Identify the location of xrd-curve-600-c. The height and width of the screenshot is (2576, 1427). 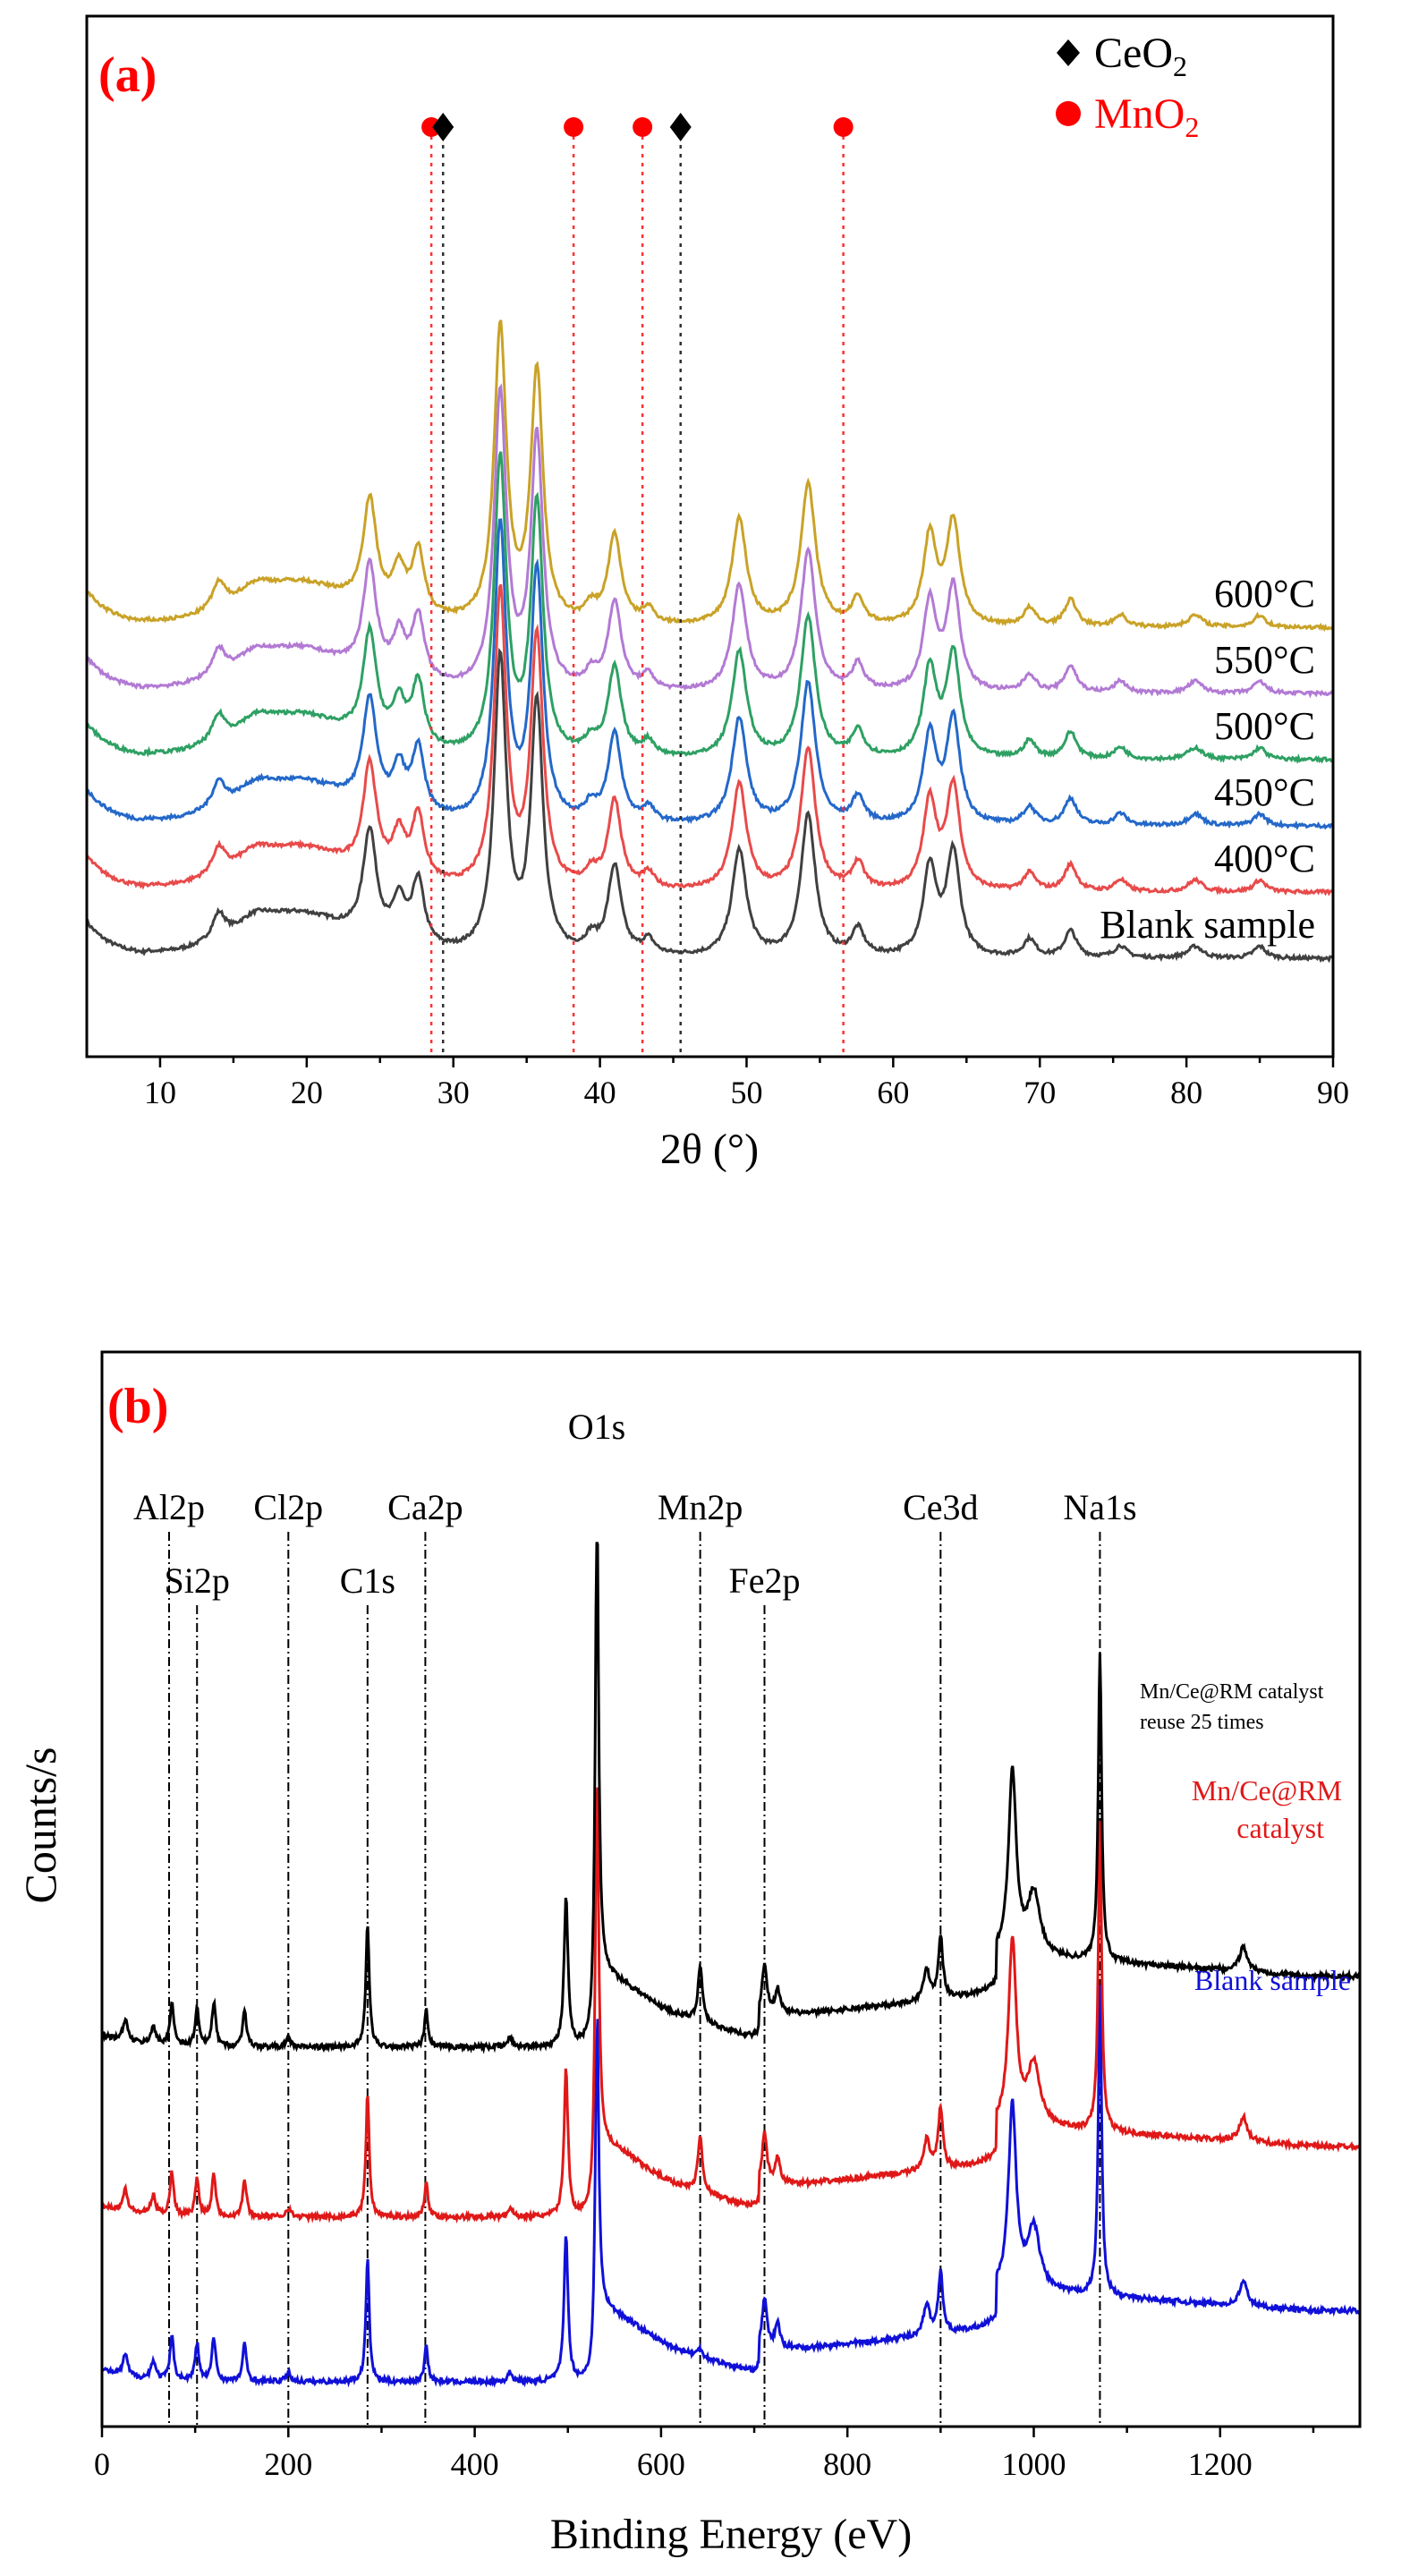
(710, 476).